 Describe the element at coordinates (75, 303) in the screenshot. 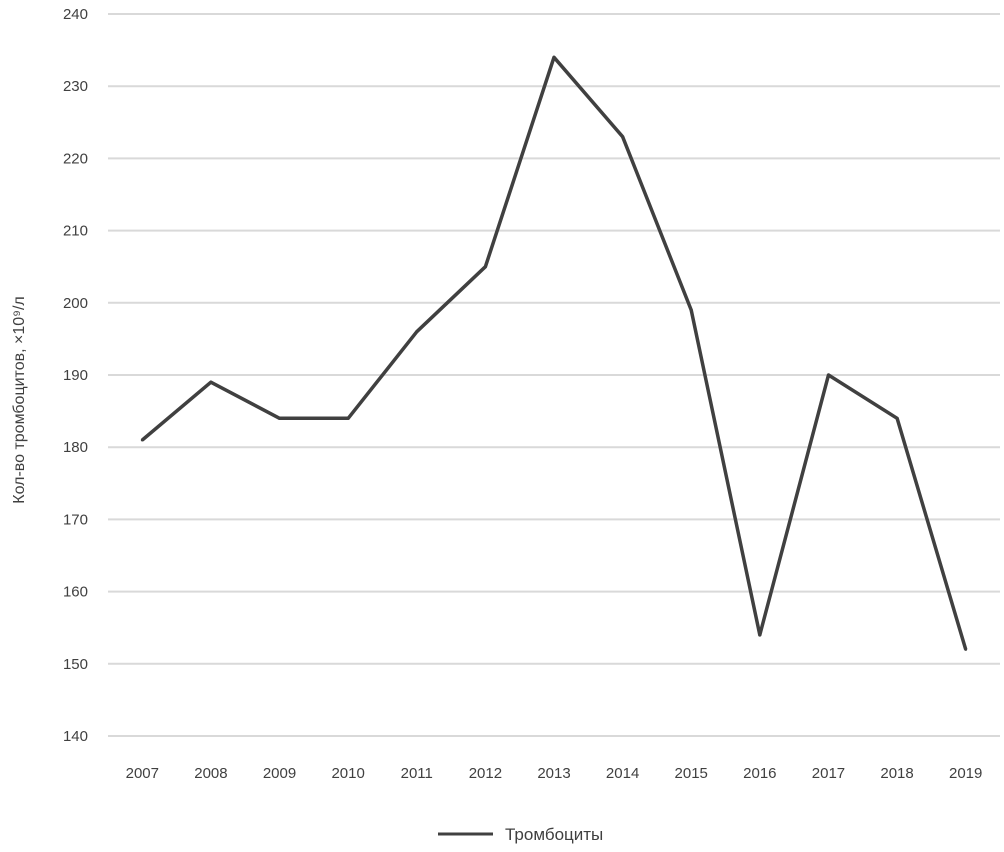

I see `y-tick-label: 200` at that location.